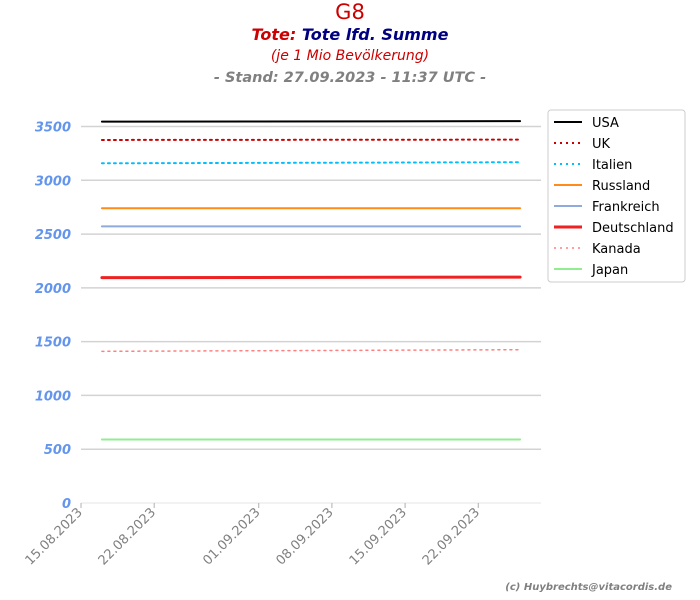 This screenshot has height=600, width=700. Describe the element at coordinates (231, 536) in the screenshot. I see `x-tick-label: 01.09.2023` at that location.